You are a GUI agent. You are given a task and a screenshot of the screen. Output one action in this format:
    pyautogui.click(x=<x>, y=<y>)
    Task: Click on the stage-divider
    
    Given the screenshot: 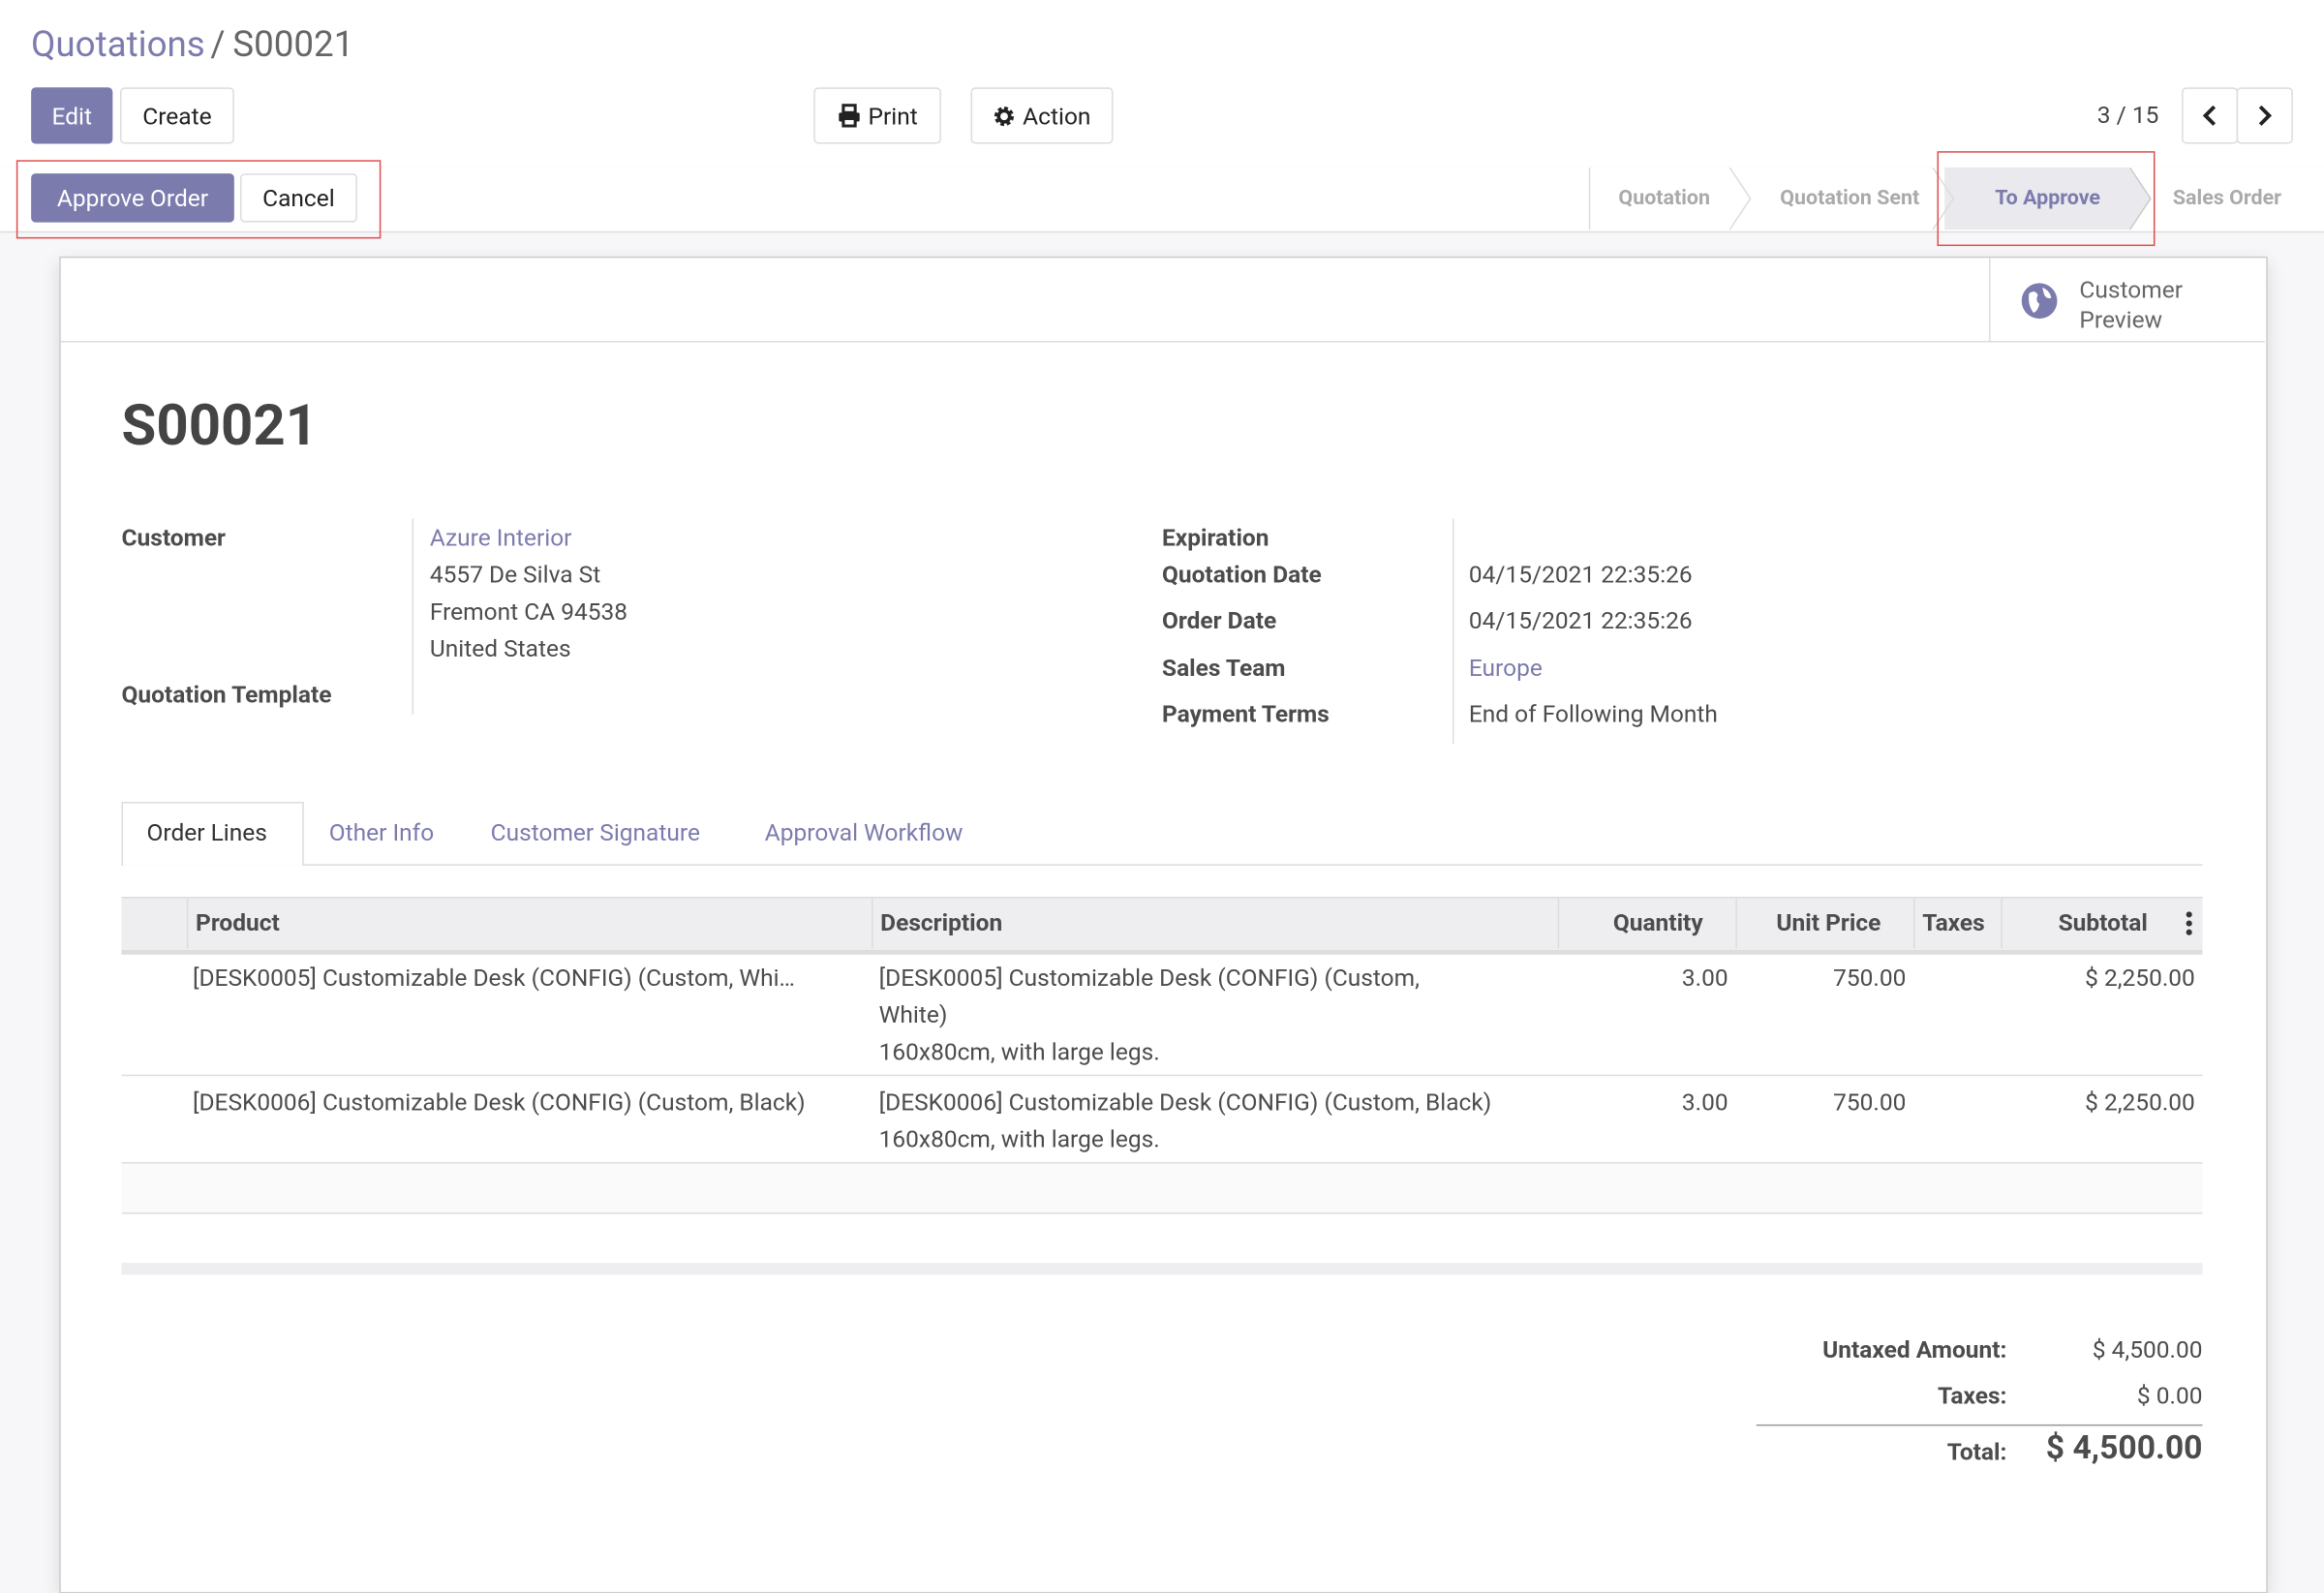 What is the action you would take?
    pyautogui.click(x=1590, y=198)
    